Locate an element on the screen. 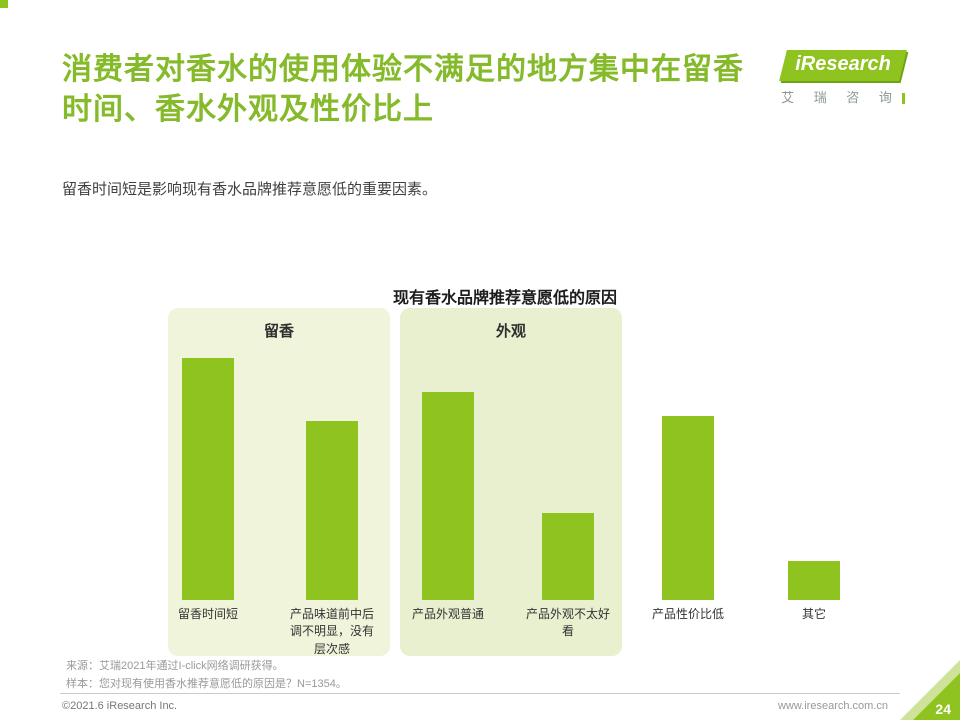  iresearch-logo-banner: iResearch is located at coordinates (843, 65).